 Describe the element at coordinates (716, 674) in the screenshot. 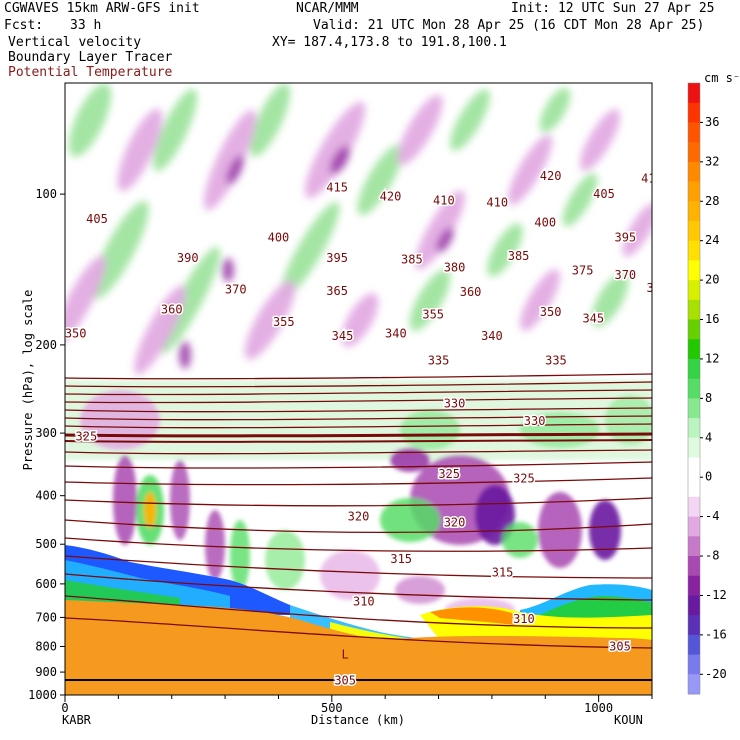

I see `colorbar-label: -20` at that location.